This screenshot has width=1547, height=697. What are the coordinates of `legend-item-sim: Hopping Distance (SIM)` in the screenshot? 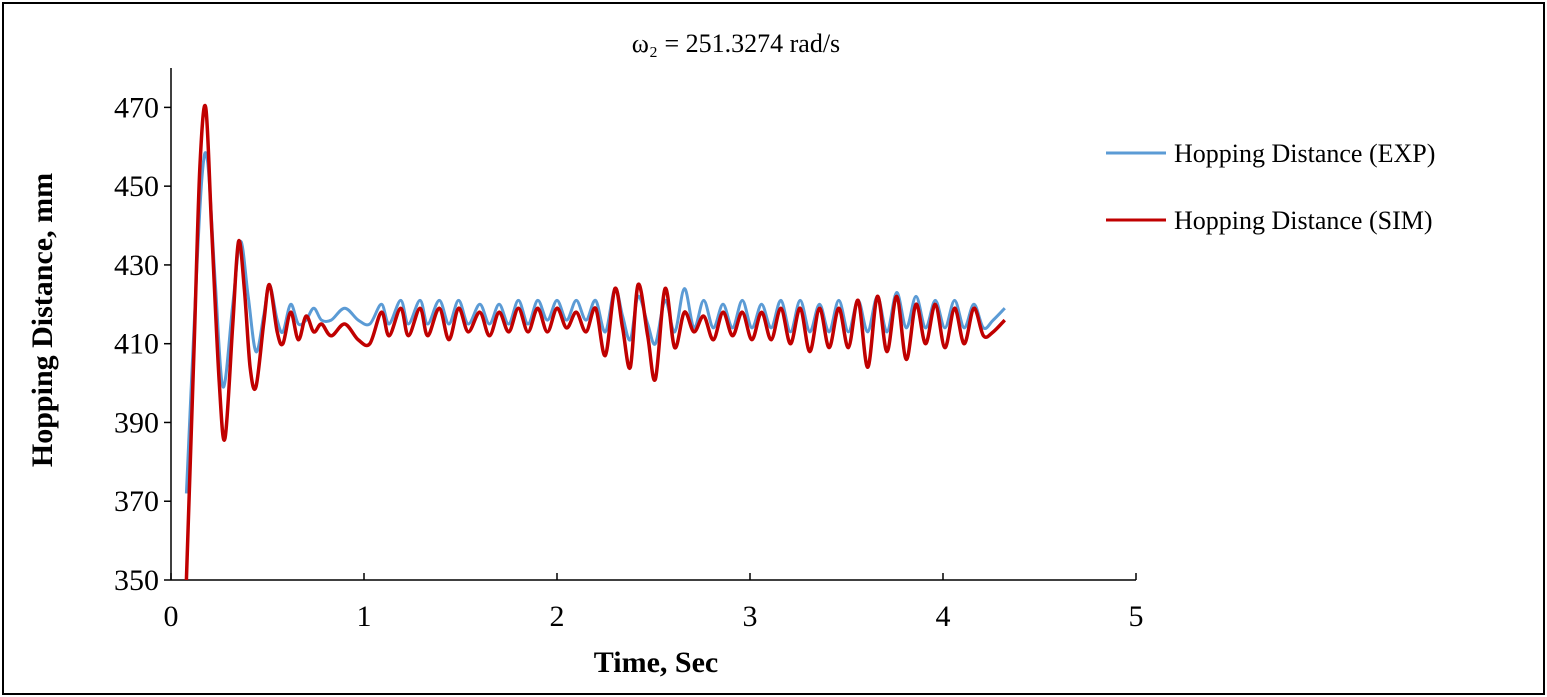 It's located at (1269, 220).